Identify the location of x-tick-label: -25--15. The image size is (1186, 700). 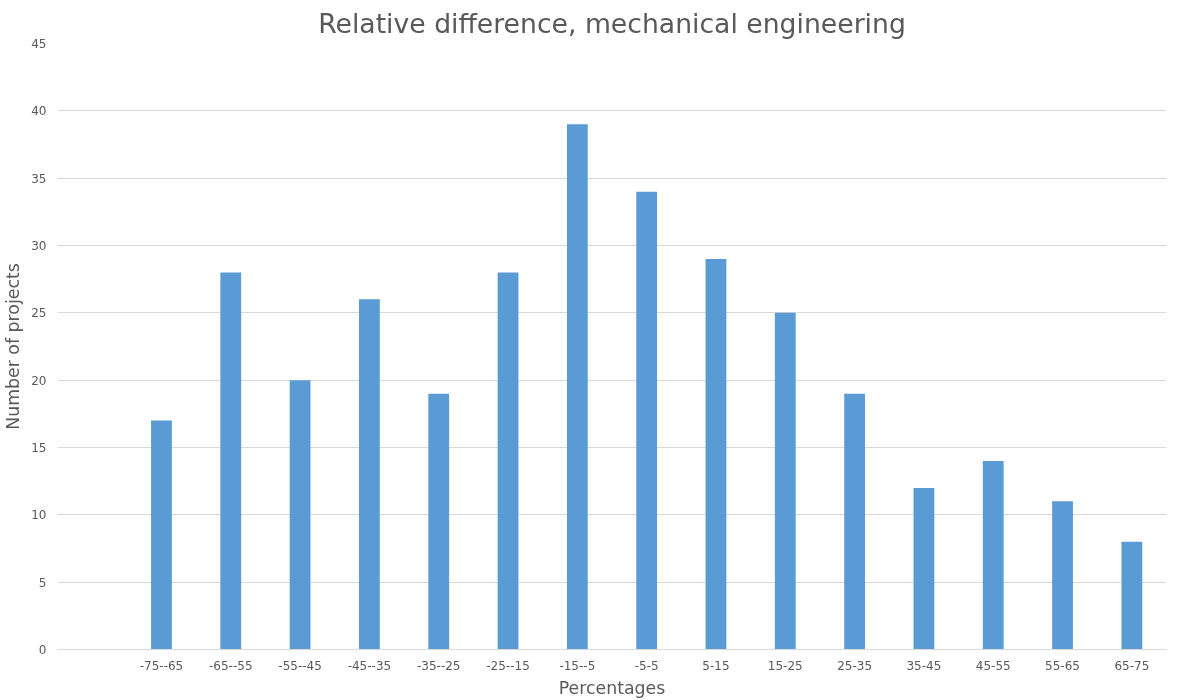
(508, 665).